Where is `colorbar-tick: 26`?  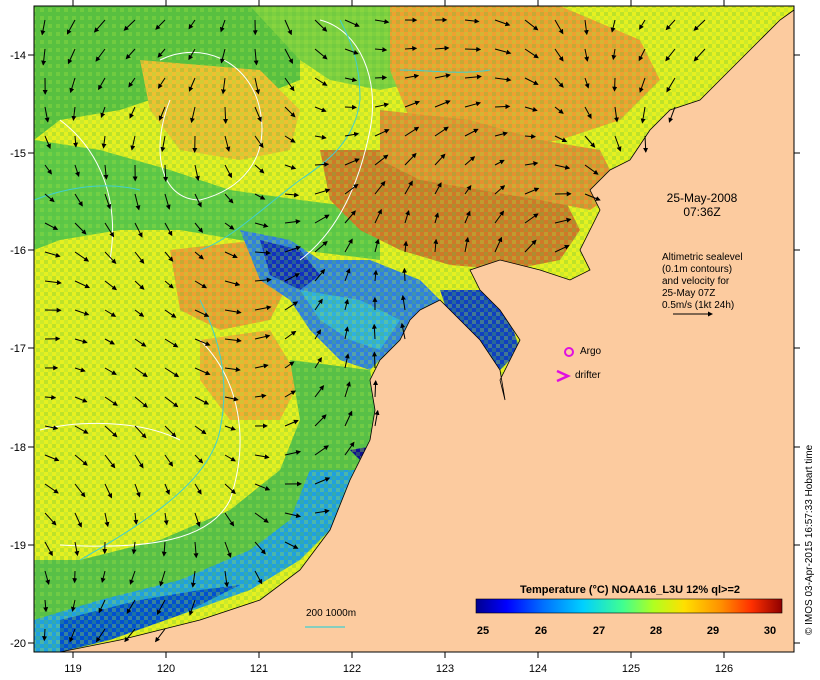 colorbar-tick: 26 is located at coordinates (541, 631).